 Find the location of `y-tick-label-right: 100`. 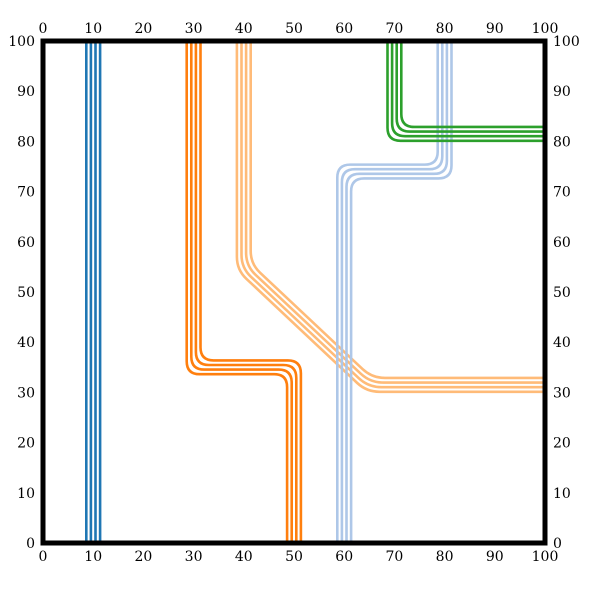

y-tick-label-right: 100 is located at coordinates (566, 42).